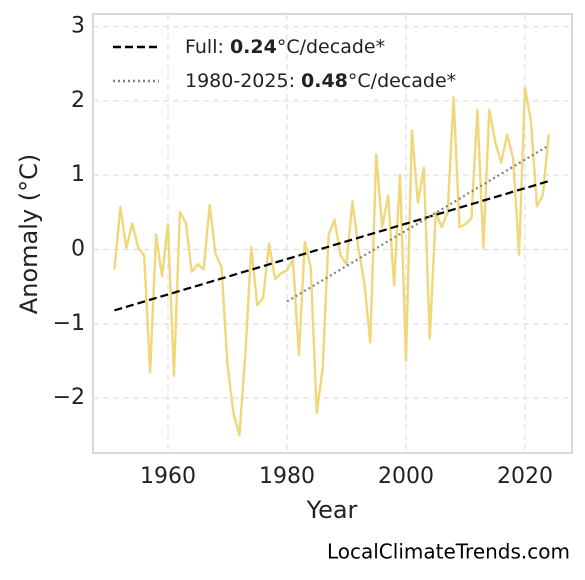 This screenshot has height=580, width=585. What do you see at coordinates (168, 476) in the screenshot?
I see `x-tick-label: 1960` at bounding box center [168, 476].